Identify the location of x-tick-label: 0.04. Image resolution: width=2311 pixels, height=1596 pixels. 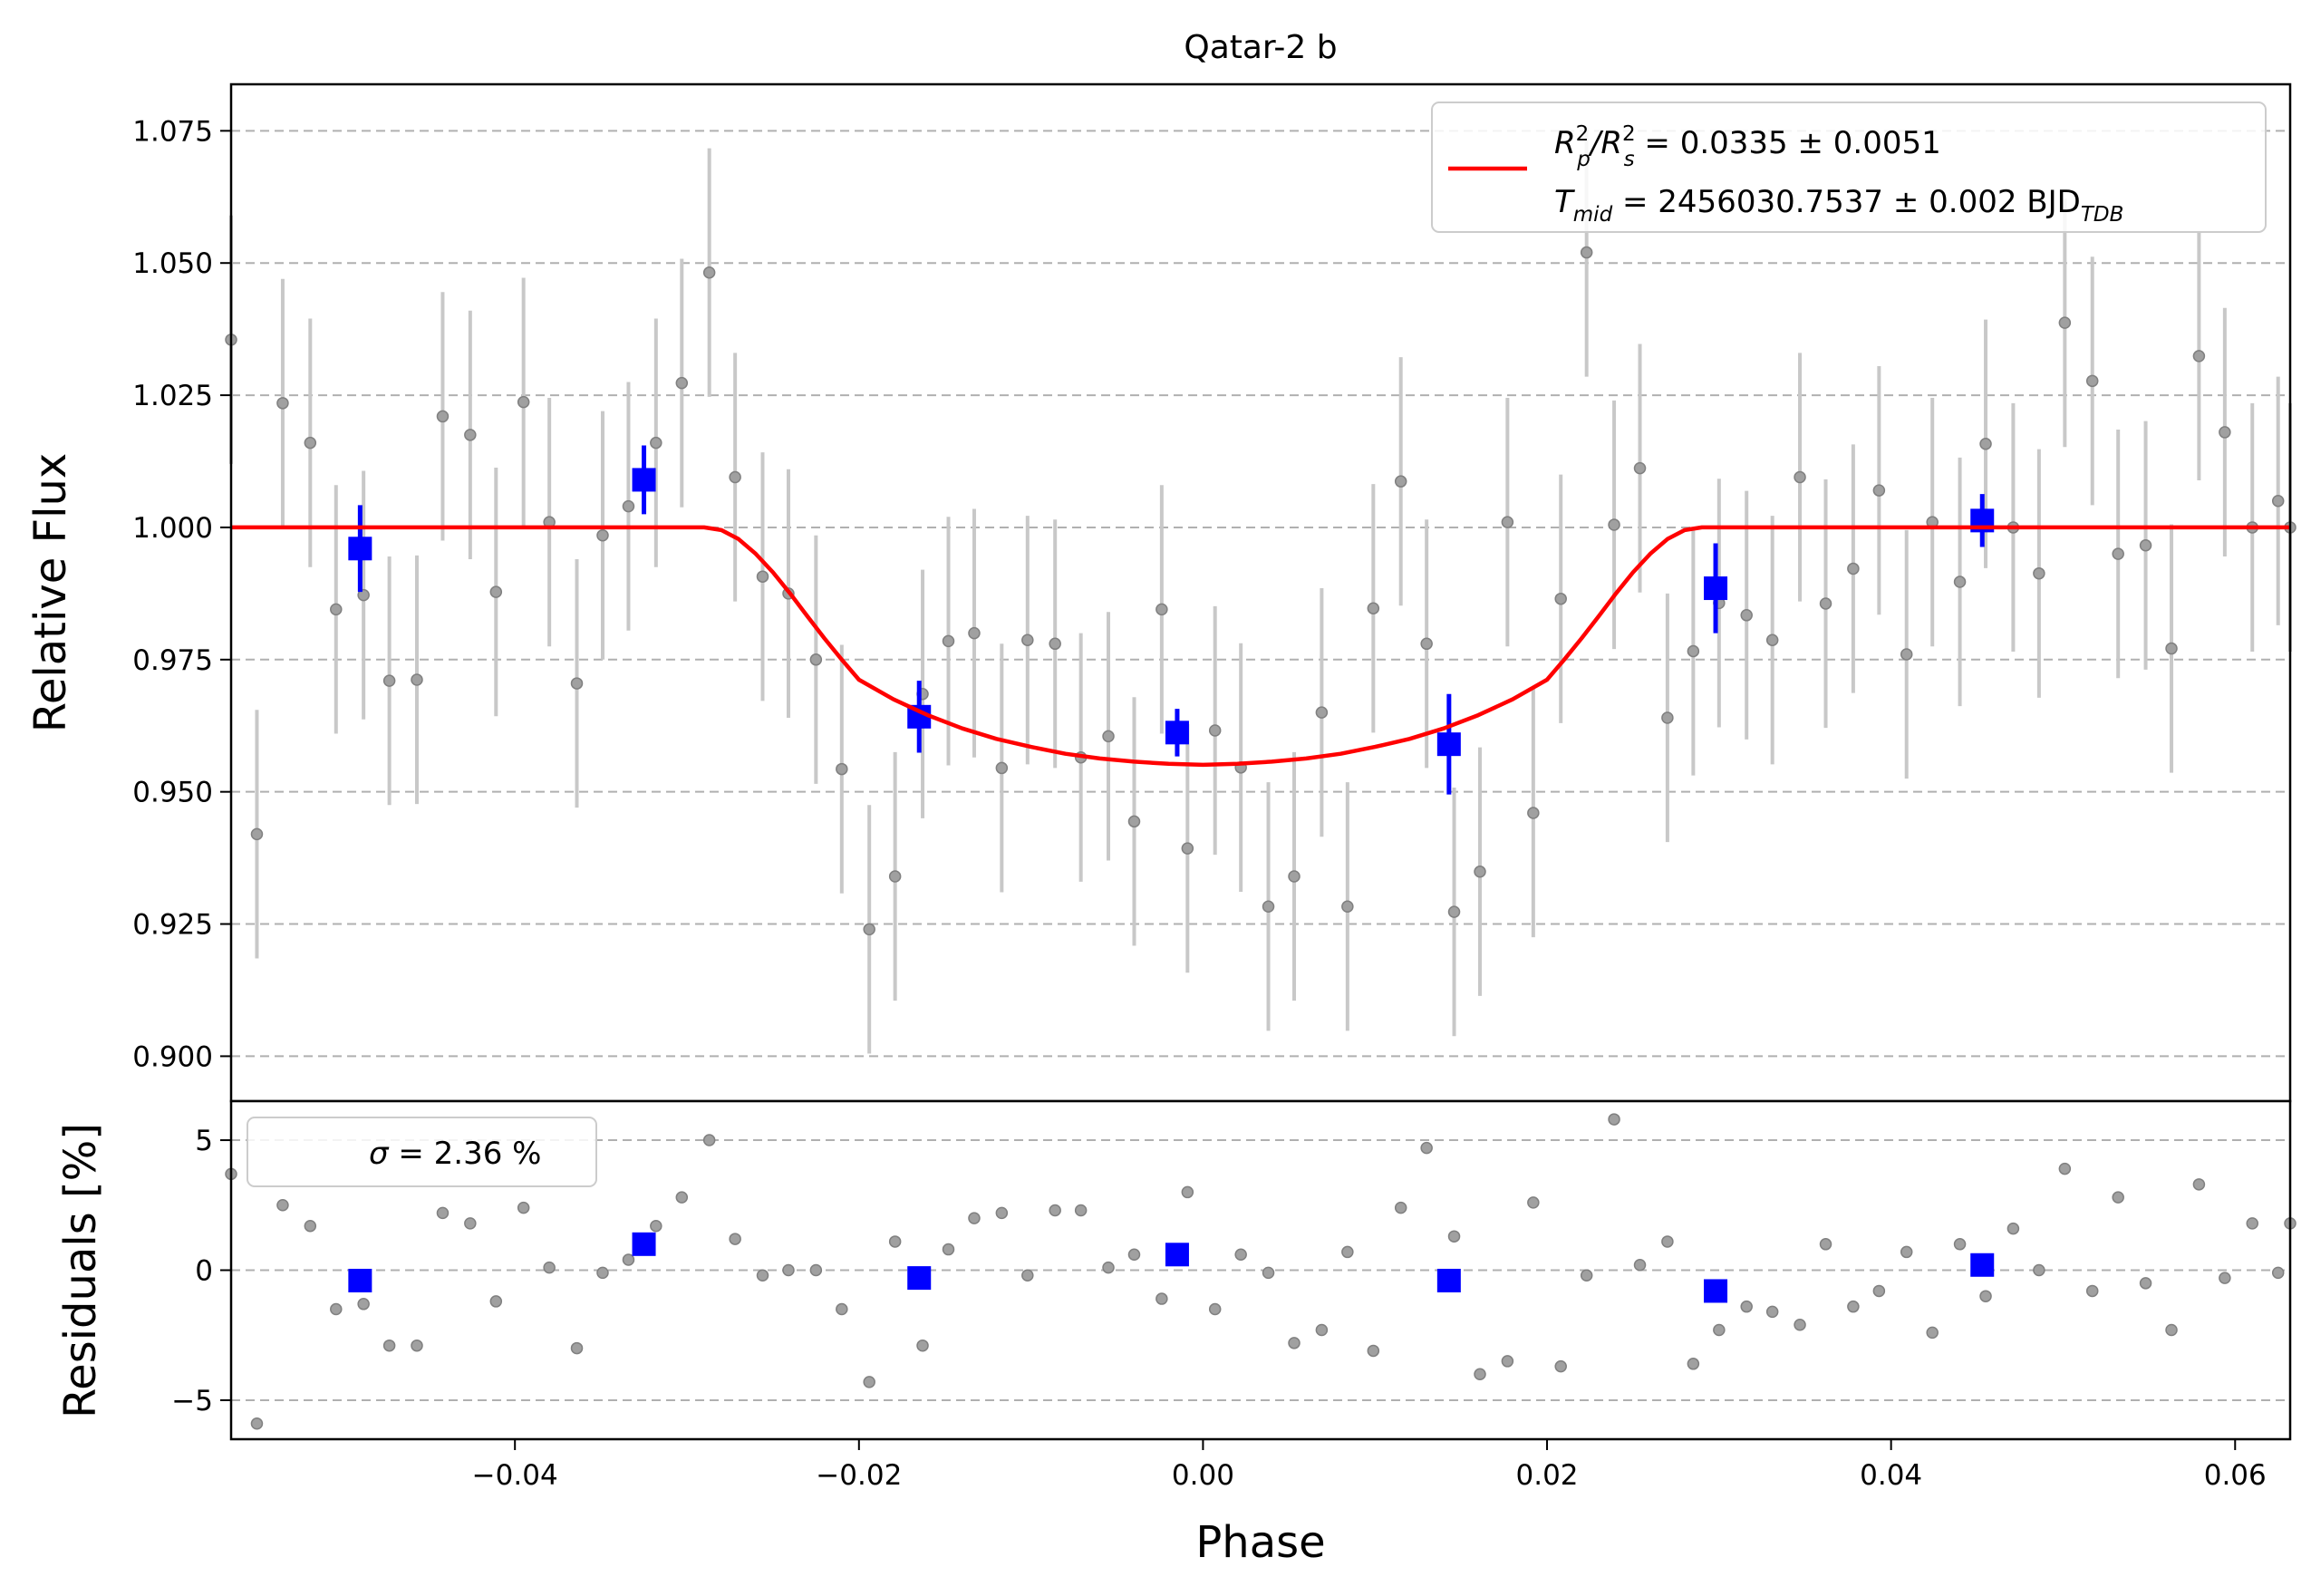
(1891, 1475).